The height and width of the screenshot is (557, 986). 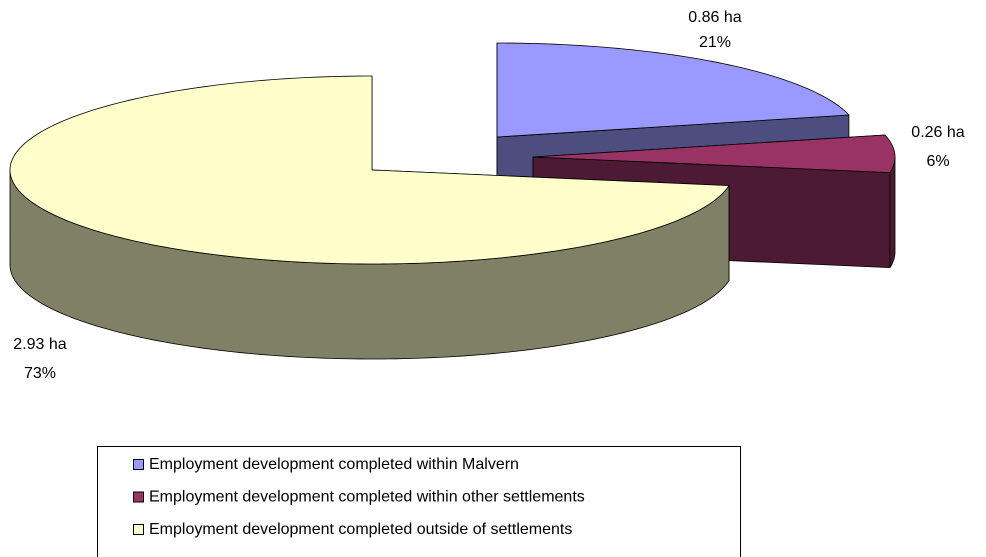 What do you see at coordinates (937, 132) in the screenshot?
I see `data-label: 0.26 ha` at bounding box center [937, 132].